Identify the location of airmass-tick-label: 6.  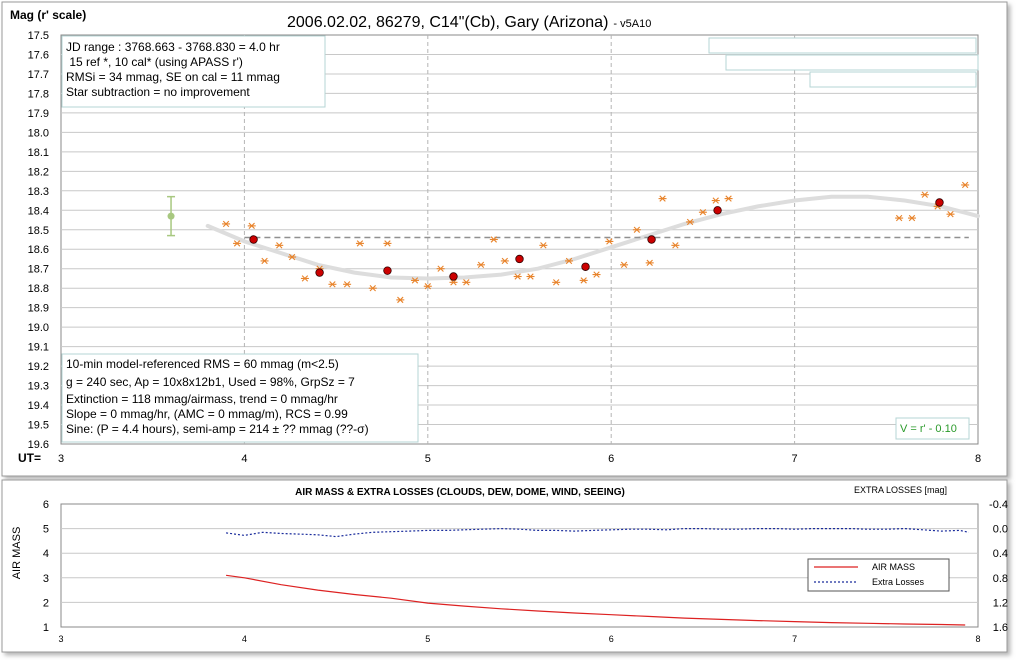
(46, 505).